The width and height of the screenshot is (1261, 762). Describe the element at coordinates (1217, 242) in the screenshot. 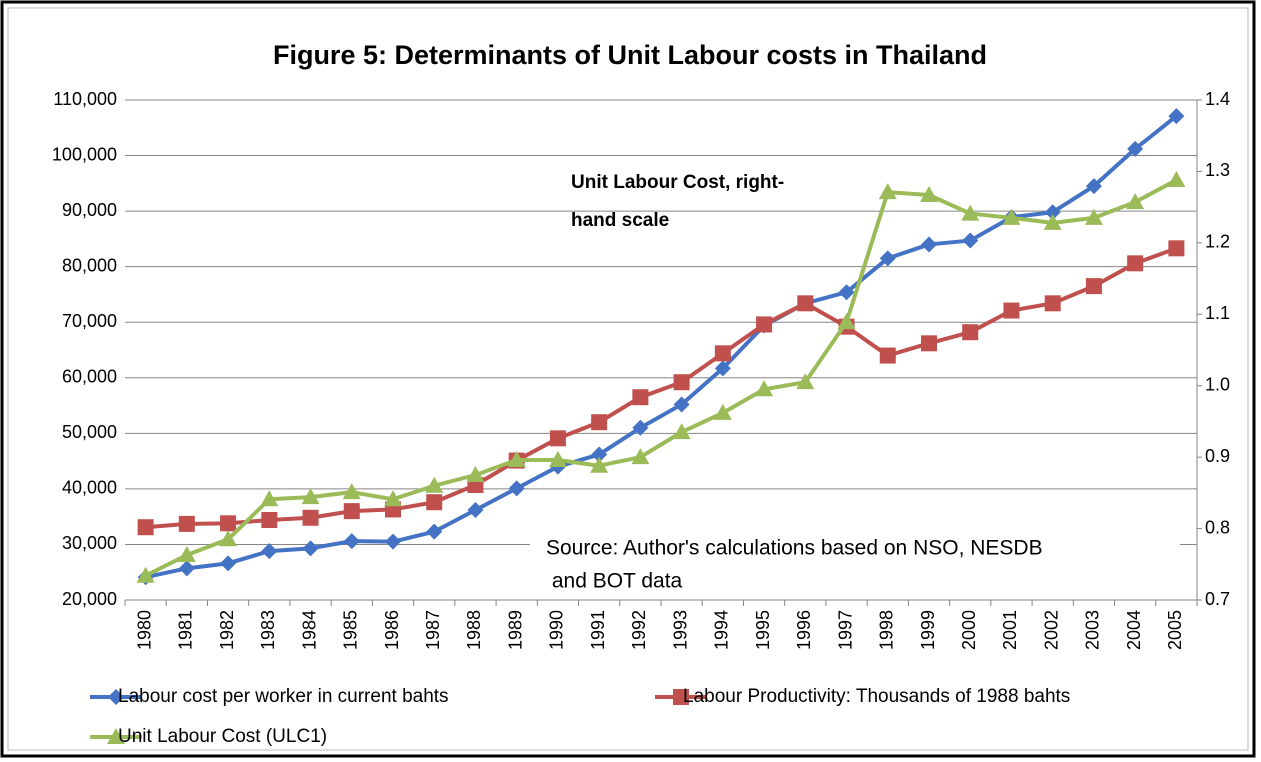

I see `y2-tick-label: 1.2` at that location.